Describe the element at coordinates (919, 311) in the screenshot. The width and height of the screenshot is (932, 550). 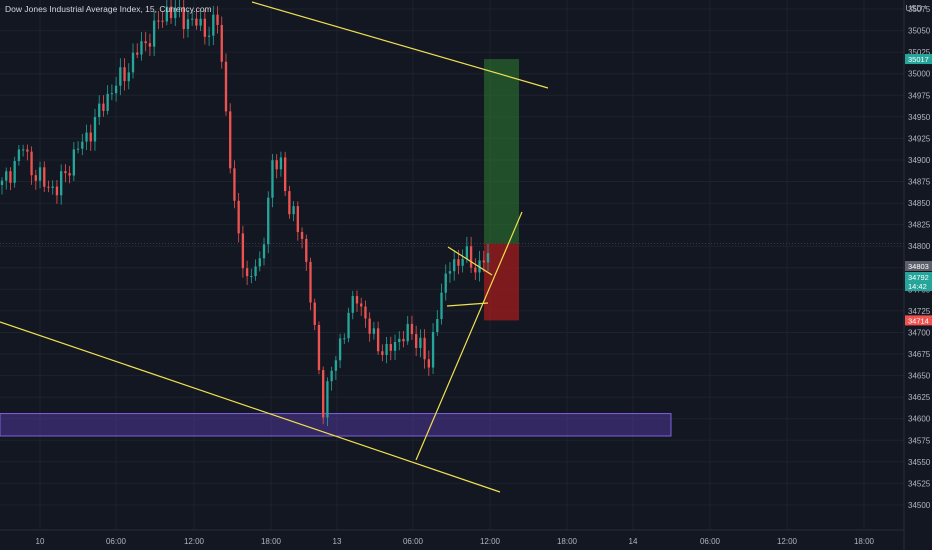
I see `price-tick-label: 34725` at that location.